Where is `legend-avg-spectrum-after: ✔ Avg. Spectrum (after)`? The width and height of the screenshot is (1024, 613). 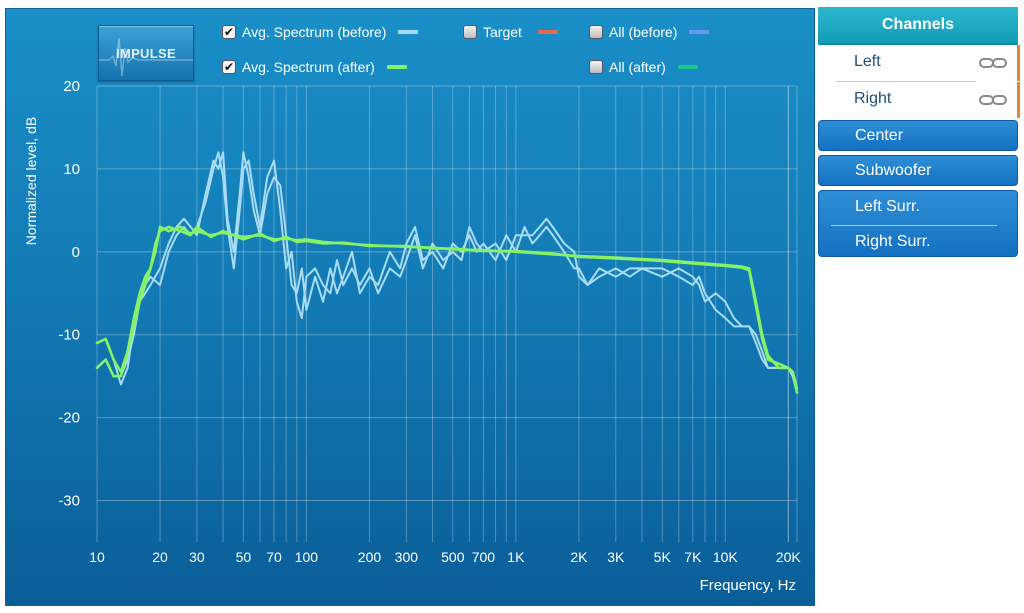 legend-avg-spectrum-after: ✔ Avg. Spectrum (after) is located at coordinates (314, 67).